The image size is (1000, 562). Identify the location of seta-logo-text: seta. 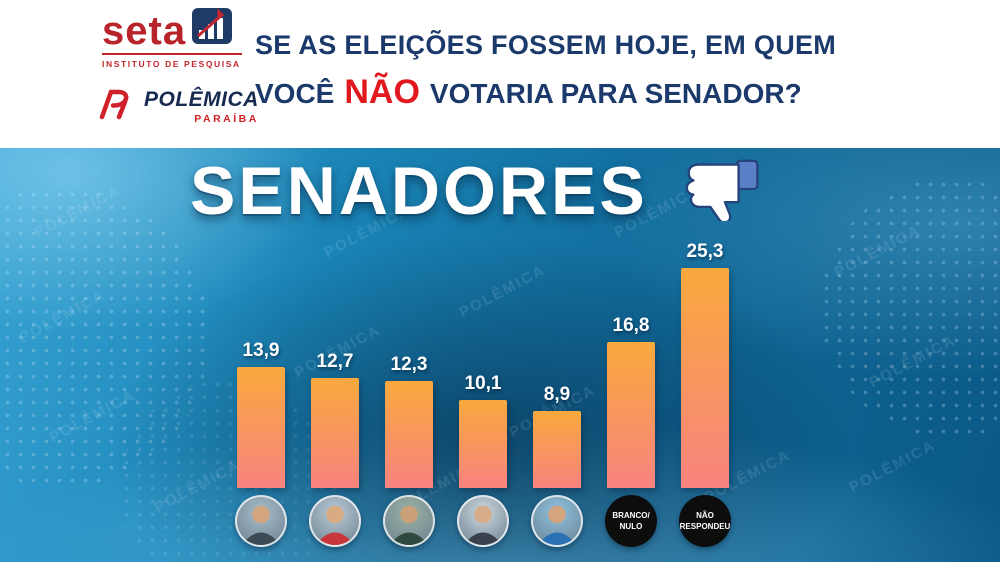
(144, 31).